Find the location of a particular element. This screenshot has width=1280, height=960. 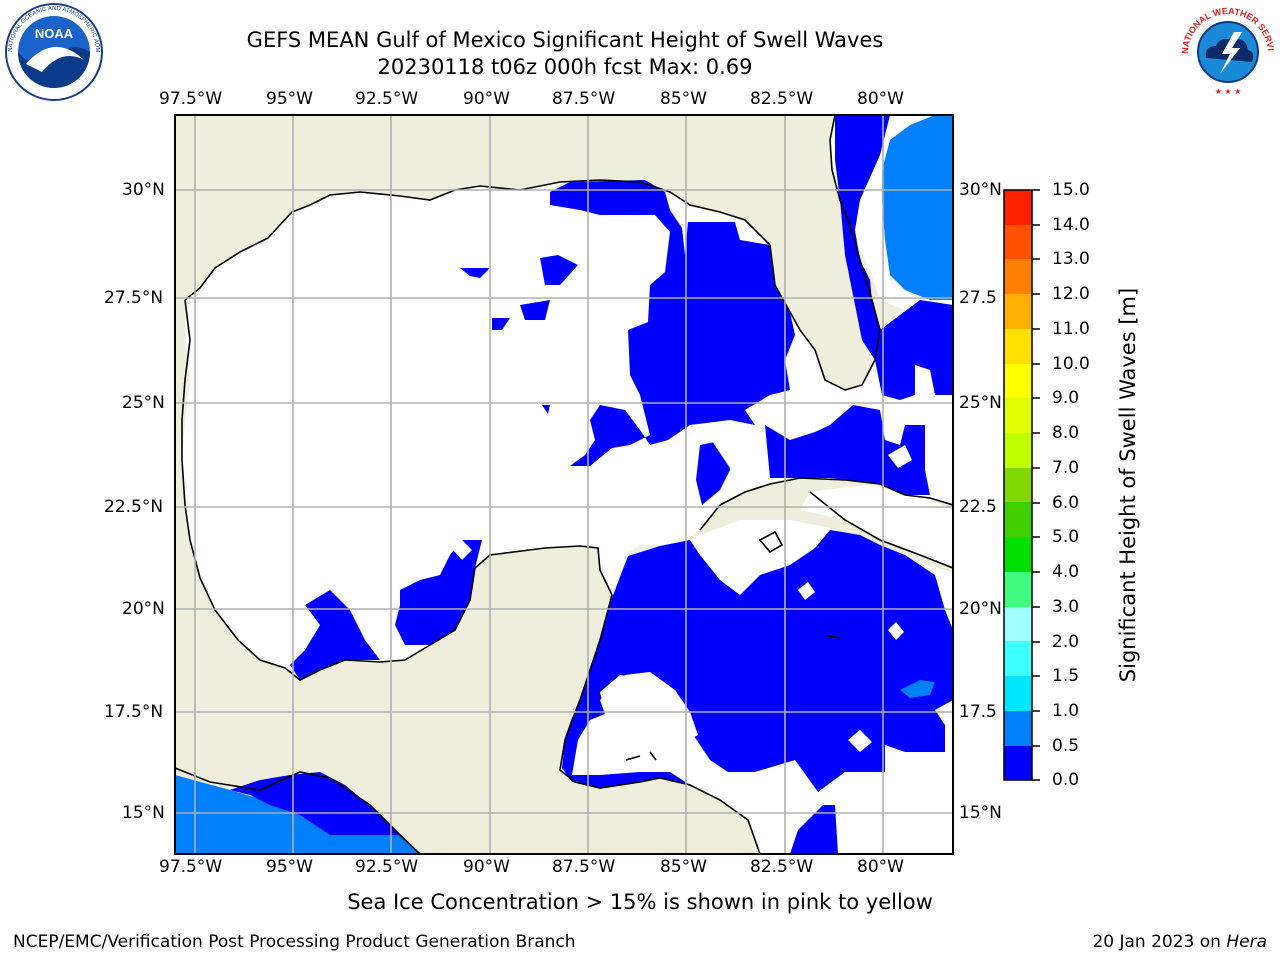

noaa-logo-text: NOAA is located at coordinates (54, 33).